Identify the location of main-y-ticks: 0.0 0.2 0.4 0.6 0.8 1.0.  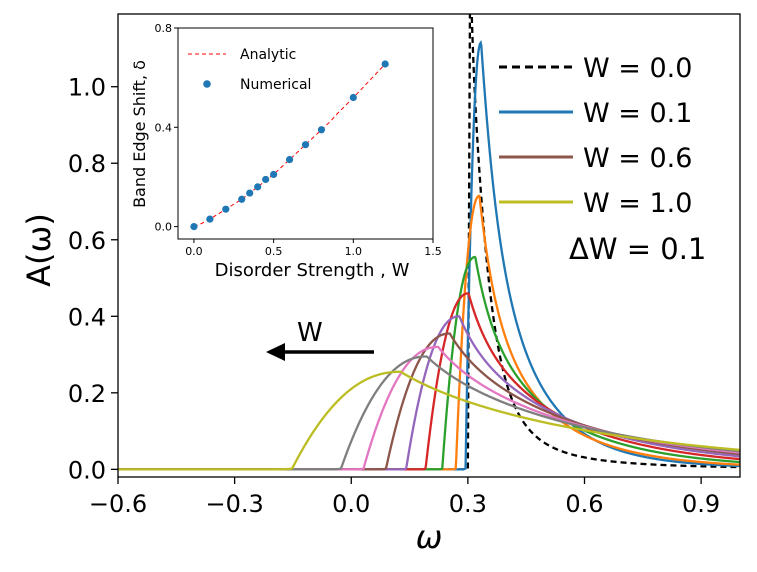
(93, 279).